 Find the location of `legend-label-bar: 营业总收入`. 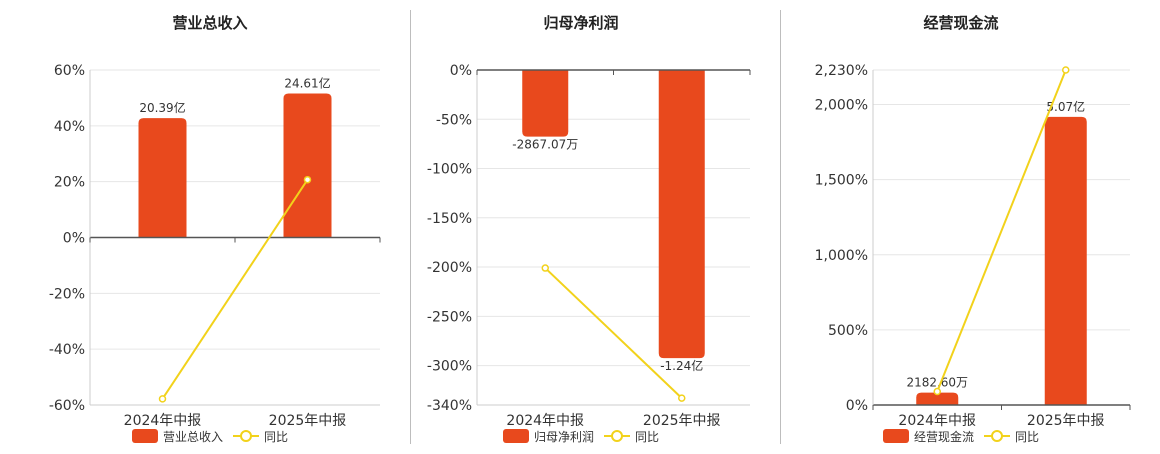

legend-label-bar: 营业总收入 is located at coordinates (193, 437).